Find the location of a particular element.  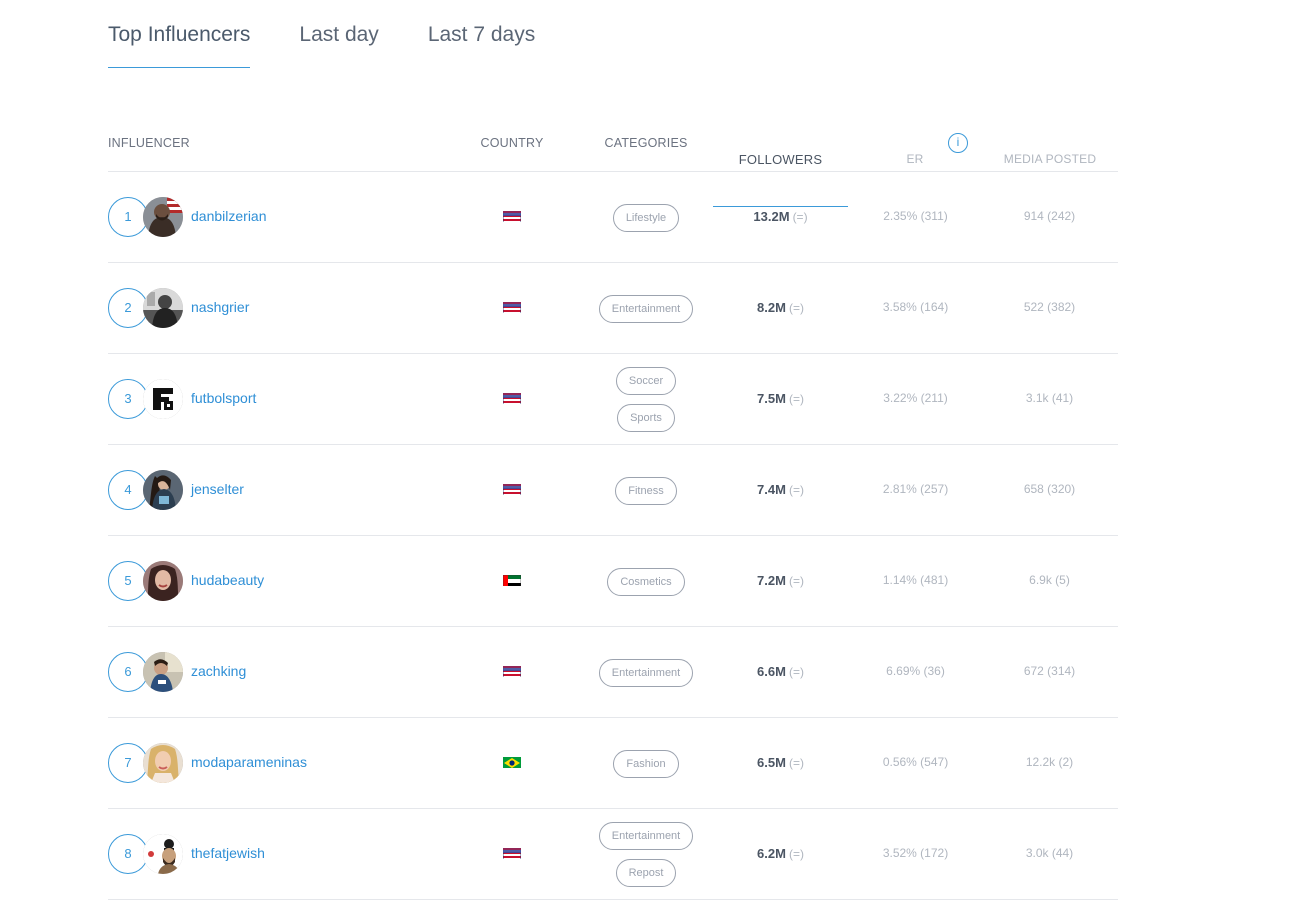

engagement-rate: 6.69% (36) is located at coordinates (915, 671).